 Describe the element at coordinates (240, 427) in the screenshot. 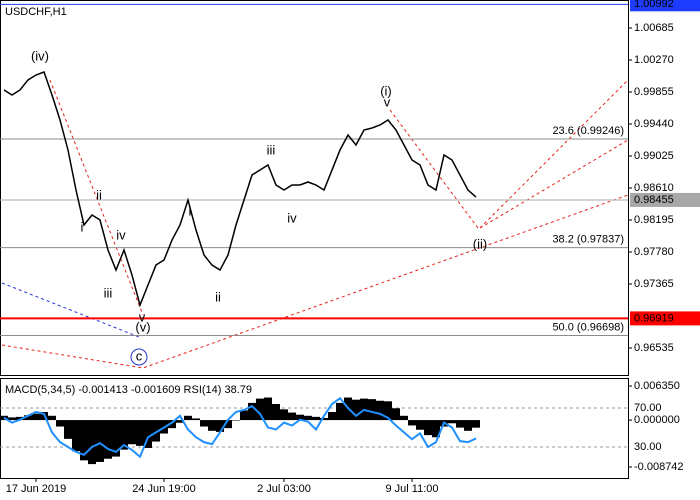

I see `rsi-line` at that location.